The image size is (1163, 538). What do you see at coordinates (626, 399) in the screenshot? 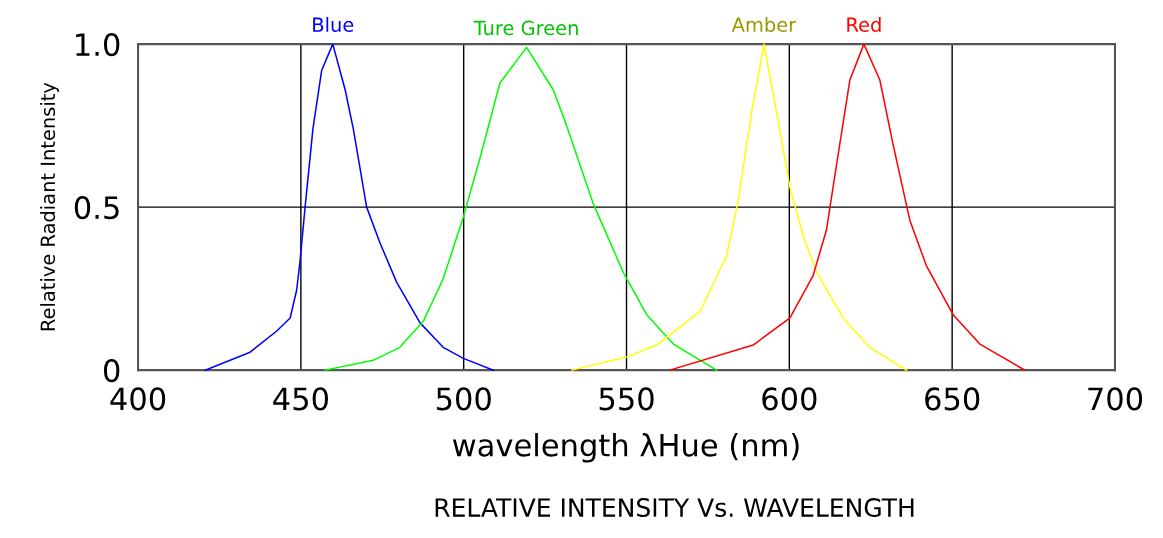
I see `x-tick-label: 550` at bounding box center [626, 399].